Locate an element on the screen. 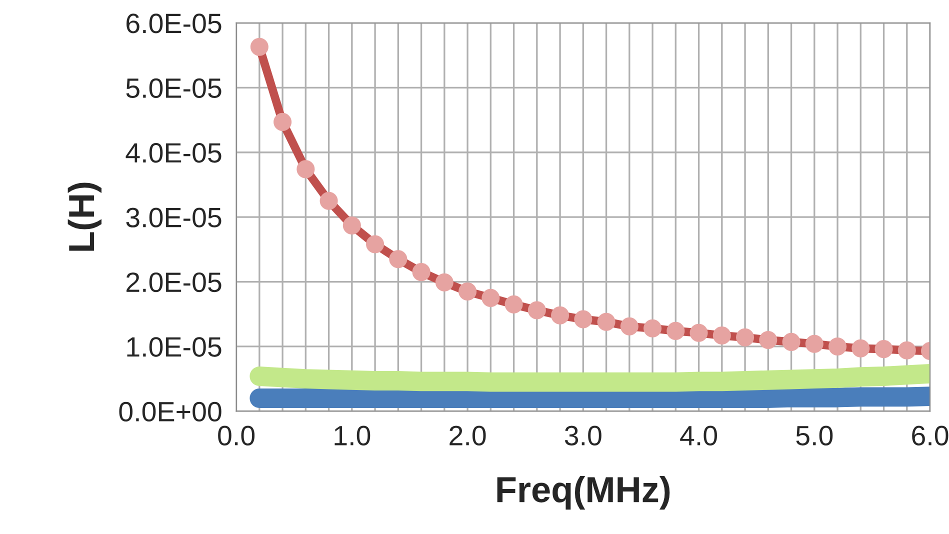 The image size is (949, 534). y-tick-label: 1.0E-05 is located at coordinates (174, 347).